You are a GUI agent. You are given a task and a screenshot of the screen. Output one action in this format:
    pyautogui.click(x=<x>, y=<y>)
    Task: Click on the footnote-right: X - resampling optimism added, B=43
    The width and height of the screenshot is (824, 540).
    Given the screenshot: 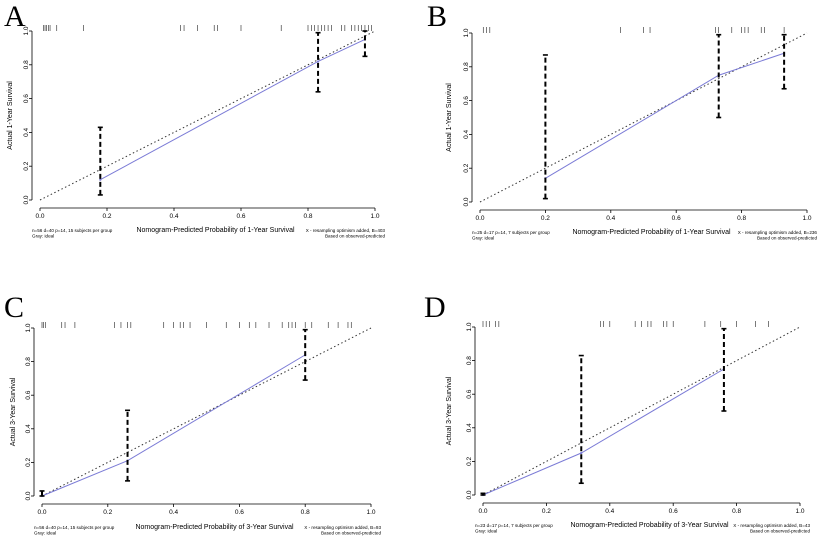 What is the action you would take?
    pyautogui.click(x=771, y=525)
    